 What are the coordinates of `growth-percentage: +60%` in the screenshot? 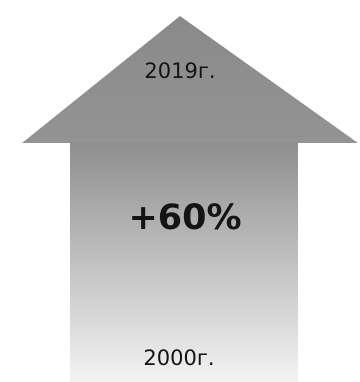 It's located at (185, 218).